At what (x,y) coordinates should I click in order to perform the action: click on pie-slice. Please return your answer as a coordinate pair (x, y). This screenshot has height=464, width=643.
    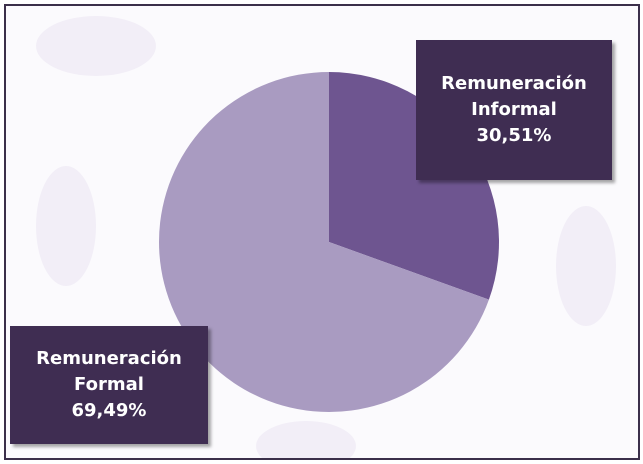
    Looking at the image, I should click on (414, 186).